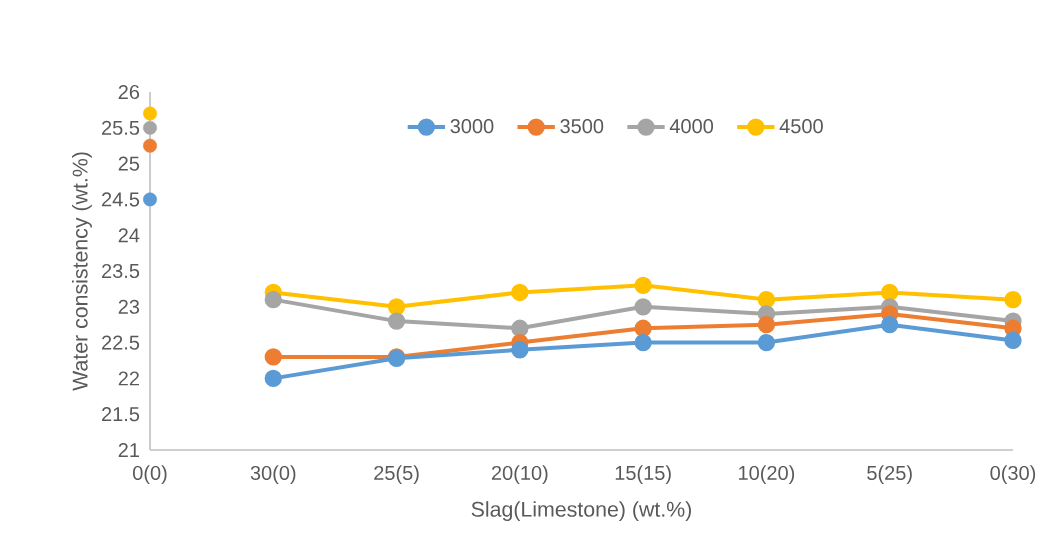 The height and width of the screenshot is (545, 1045). I want to click on x-axis-title: Slag(Limestone) (wt.%), so click(581, 511).